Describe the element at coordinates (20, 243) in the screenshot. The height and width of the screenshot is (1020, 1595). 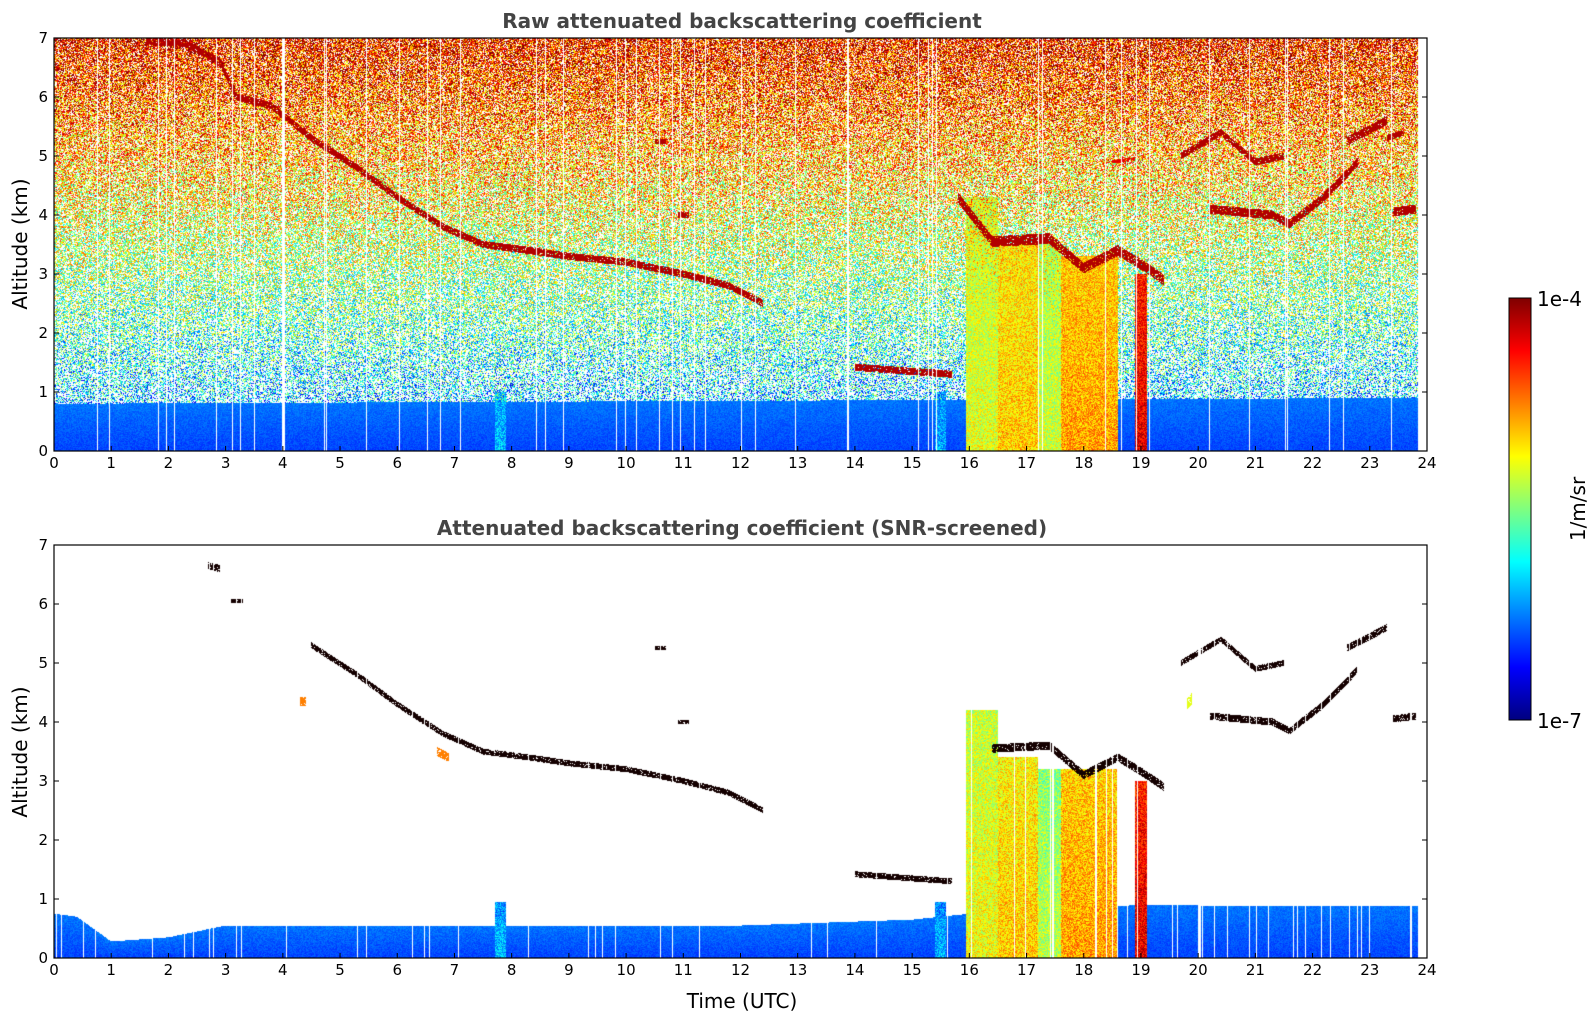
I see `y-axis-label-raw: Altitude (km)` at that location.